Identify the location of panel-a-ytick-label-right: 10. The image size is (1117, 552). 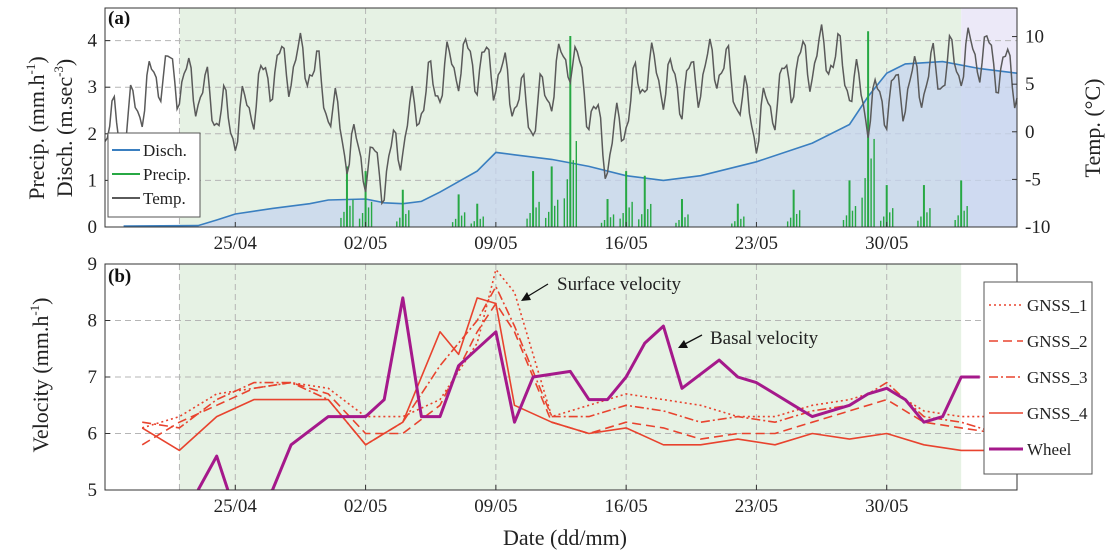
(1034, 37).